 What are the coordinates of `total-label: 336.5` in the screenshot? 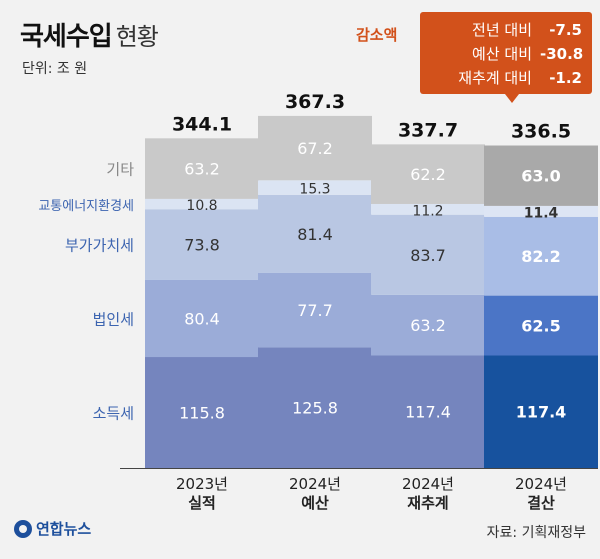 It's located at (541, 132).